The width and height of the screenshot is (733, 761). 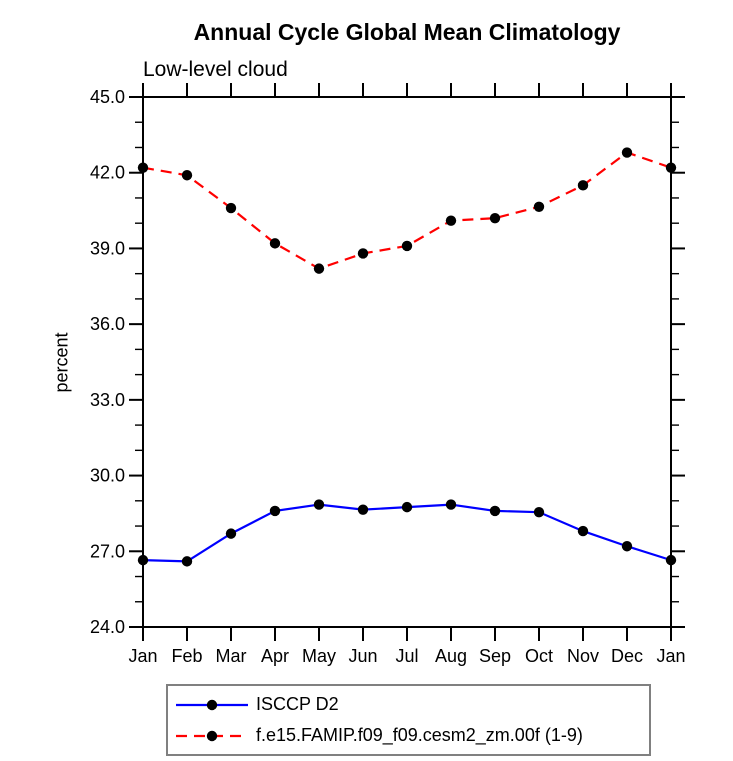 What do you see at coordinates (583, 656) in the screenshot?
I see `x-tick-label: Nov` at bounding box center [583, 656].